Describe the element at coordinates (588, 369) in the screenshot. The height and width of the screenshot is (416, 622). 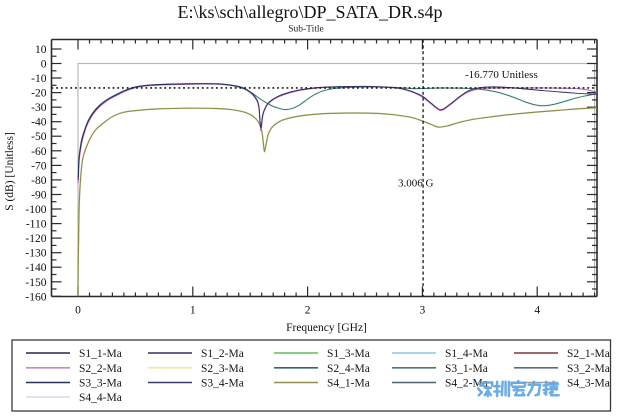
I see `svg-text: S3_2-Ma` at that location.